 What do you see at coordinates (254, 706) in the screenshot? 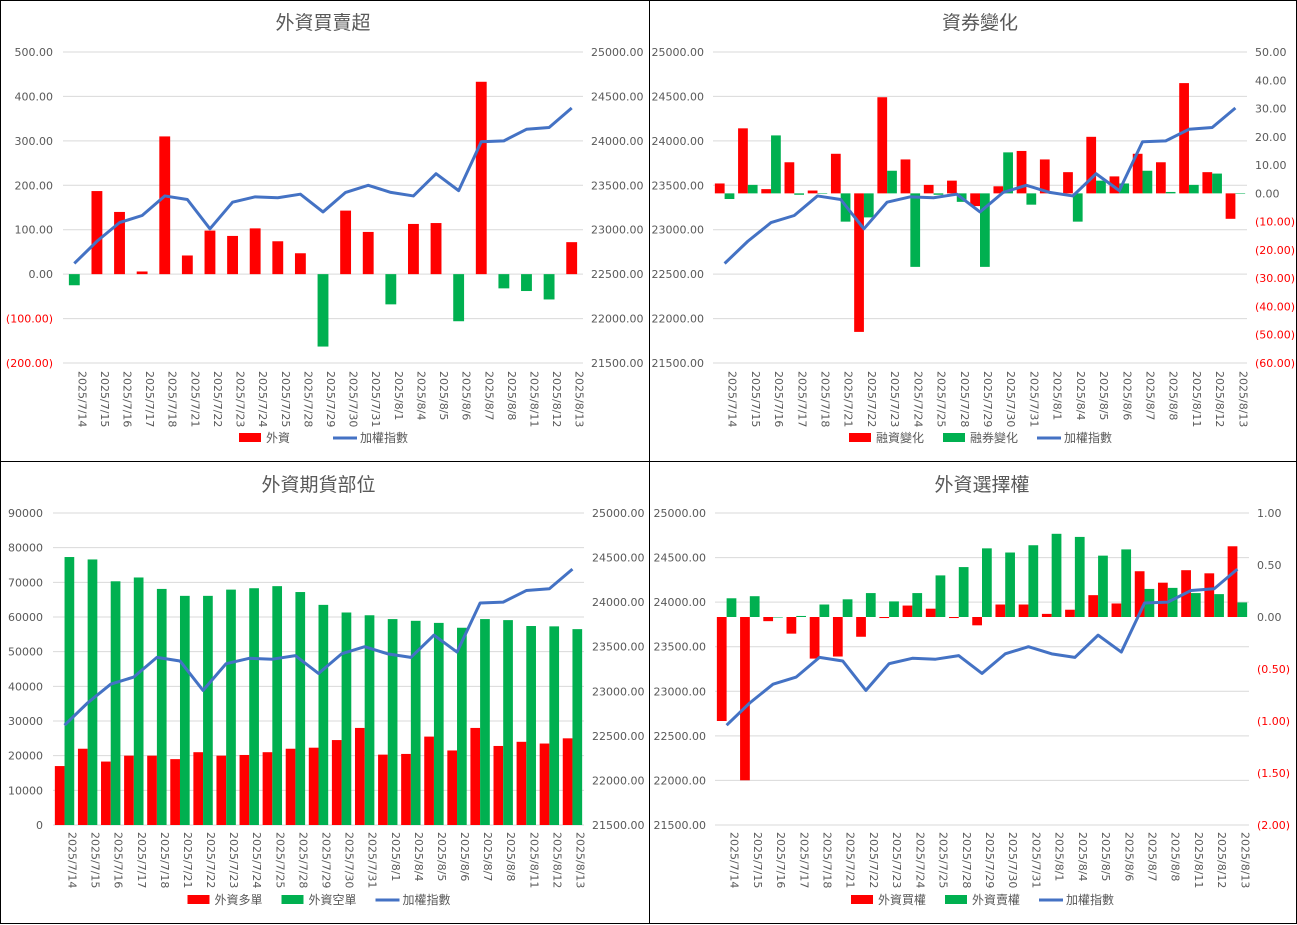
I see `bar-外資空單-2025/7/24` at bounding box center [254, 706].